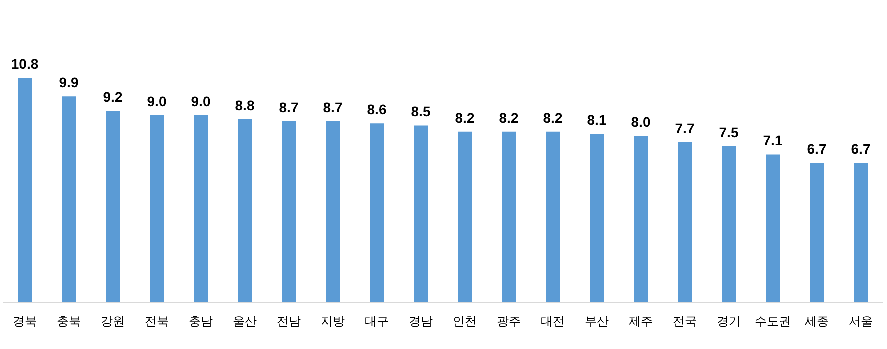 The image size is (887, 349). What do you see at coordinates (641, 122) in the screenshot?
I see `data-label: 8.0` at bounding box center [641, 122].